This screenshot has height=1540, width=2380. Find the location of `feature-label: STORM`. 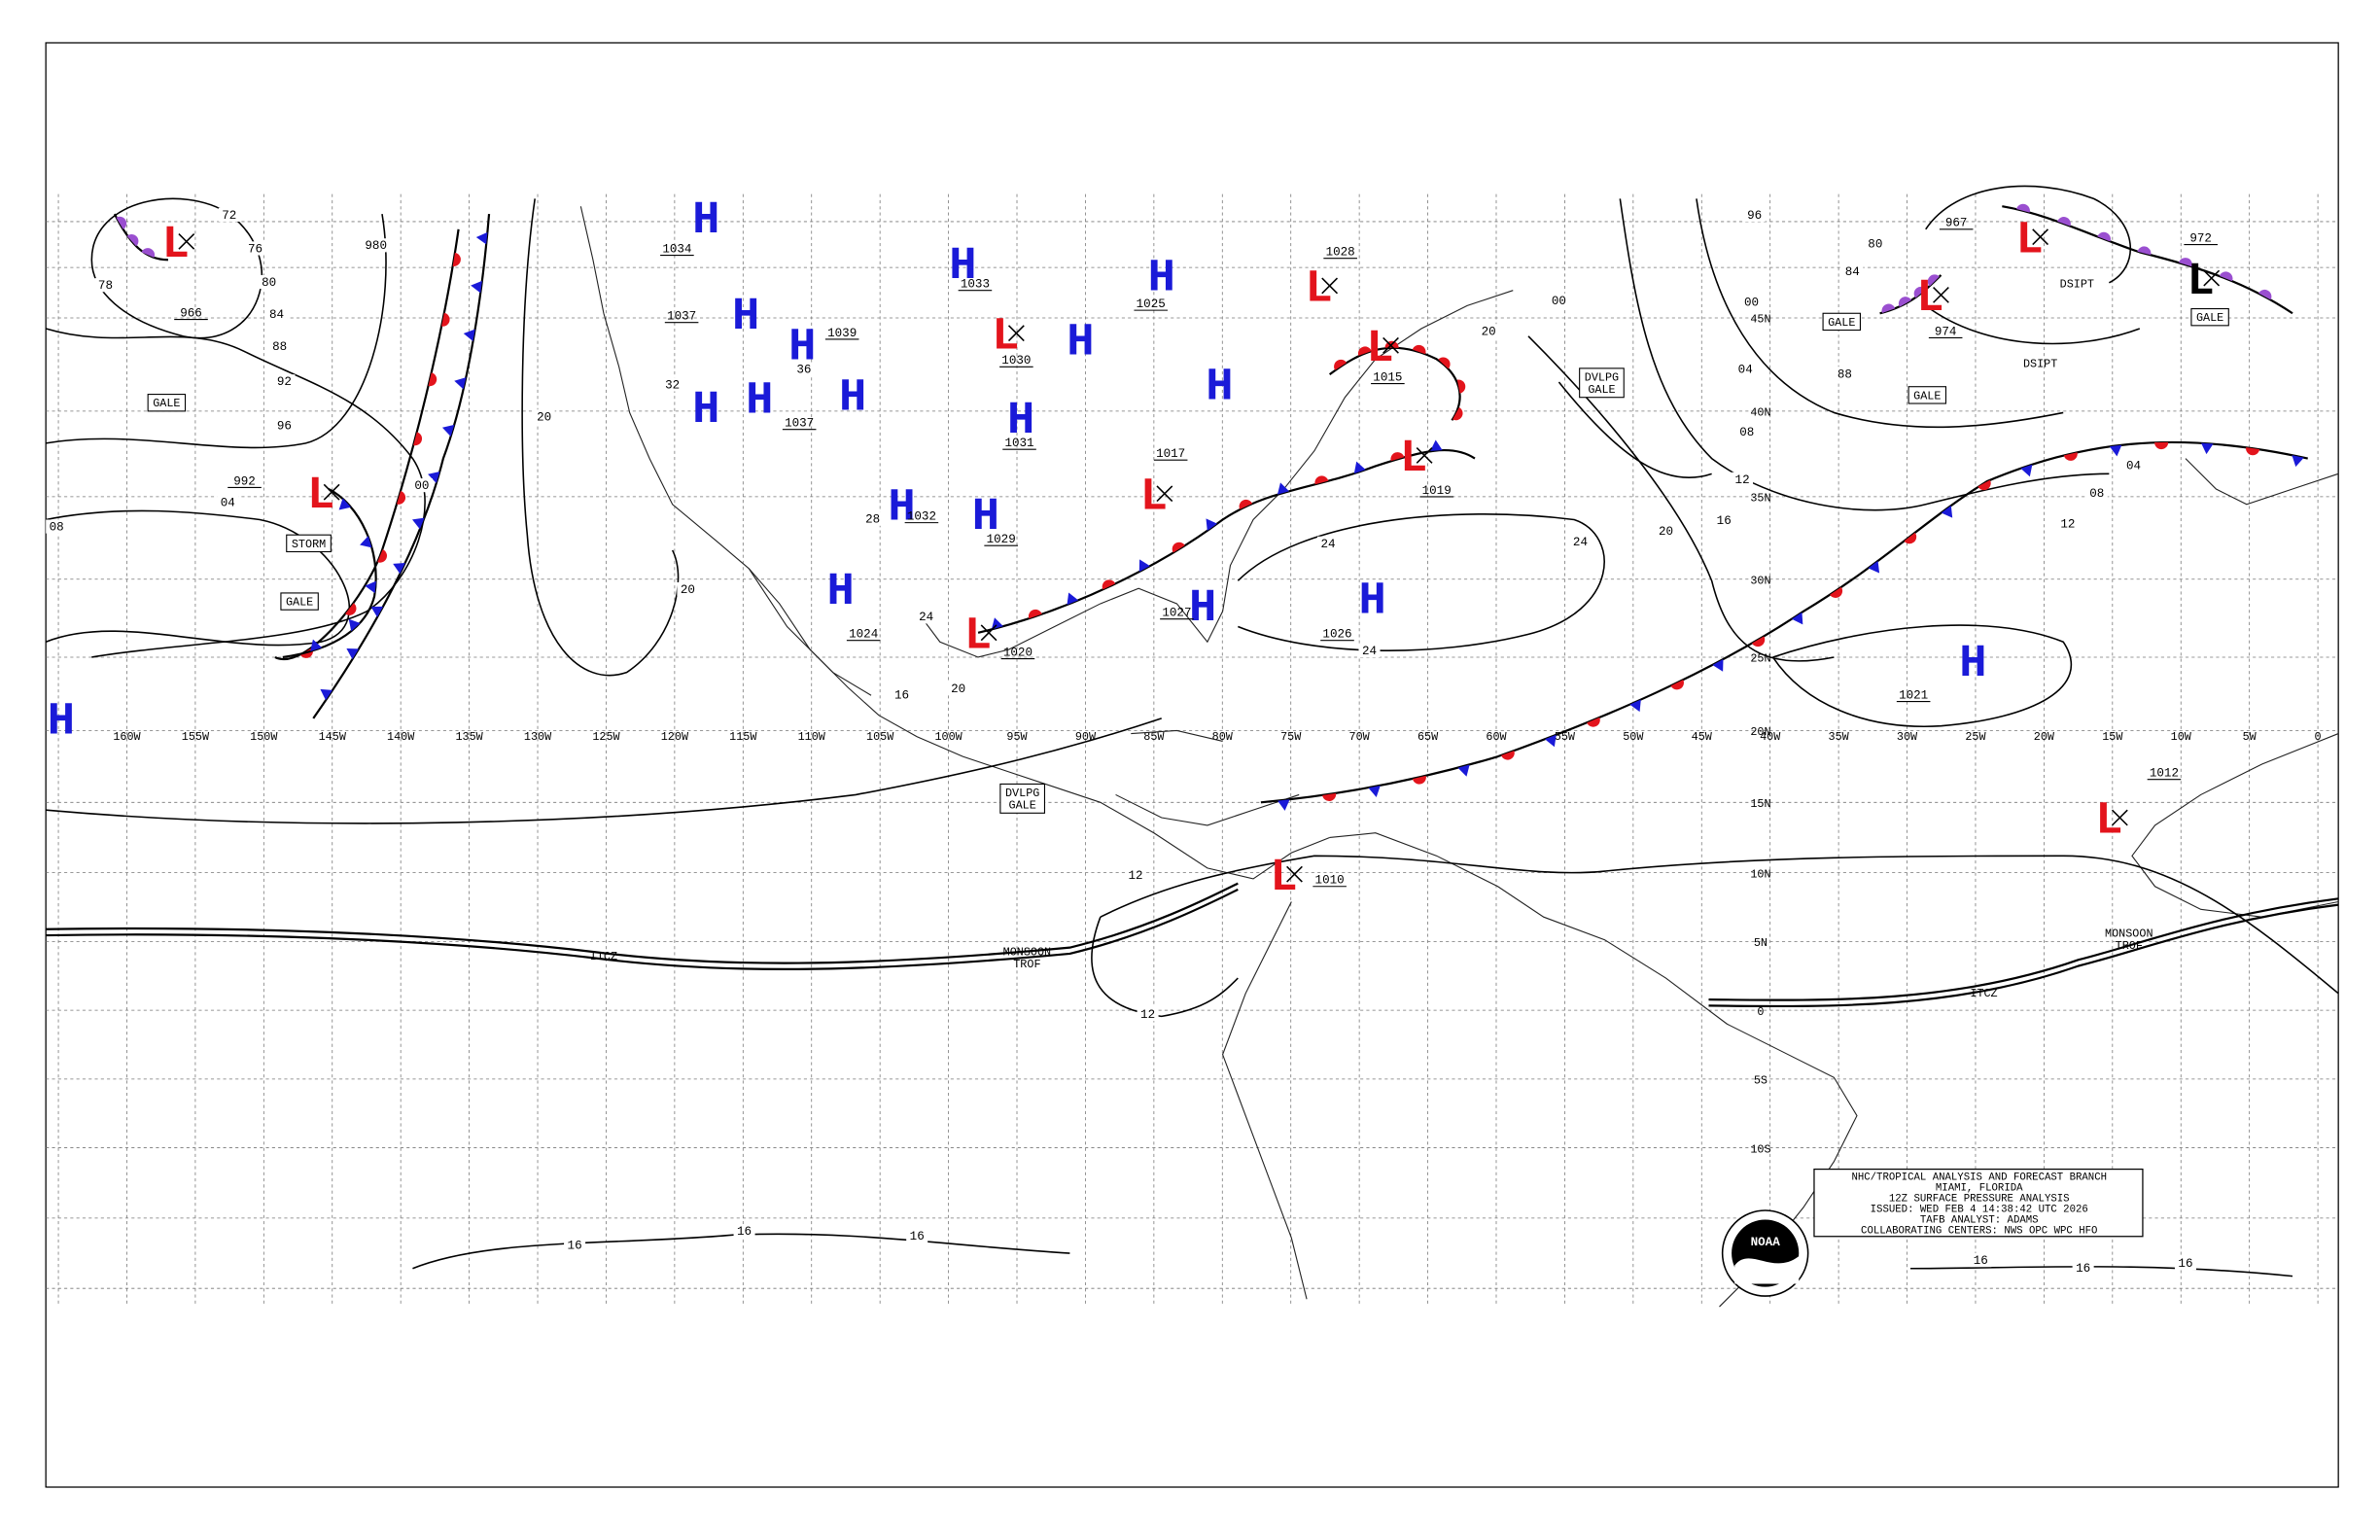

feature-label: STORM is located at coordinates (309, 544).